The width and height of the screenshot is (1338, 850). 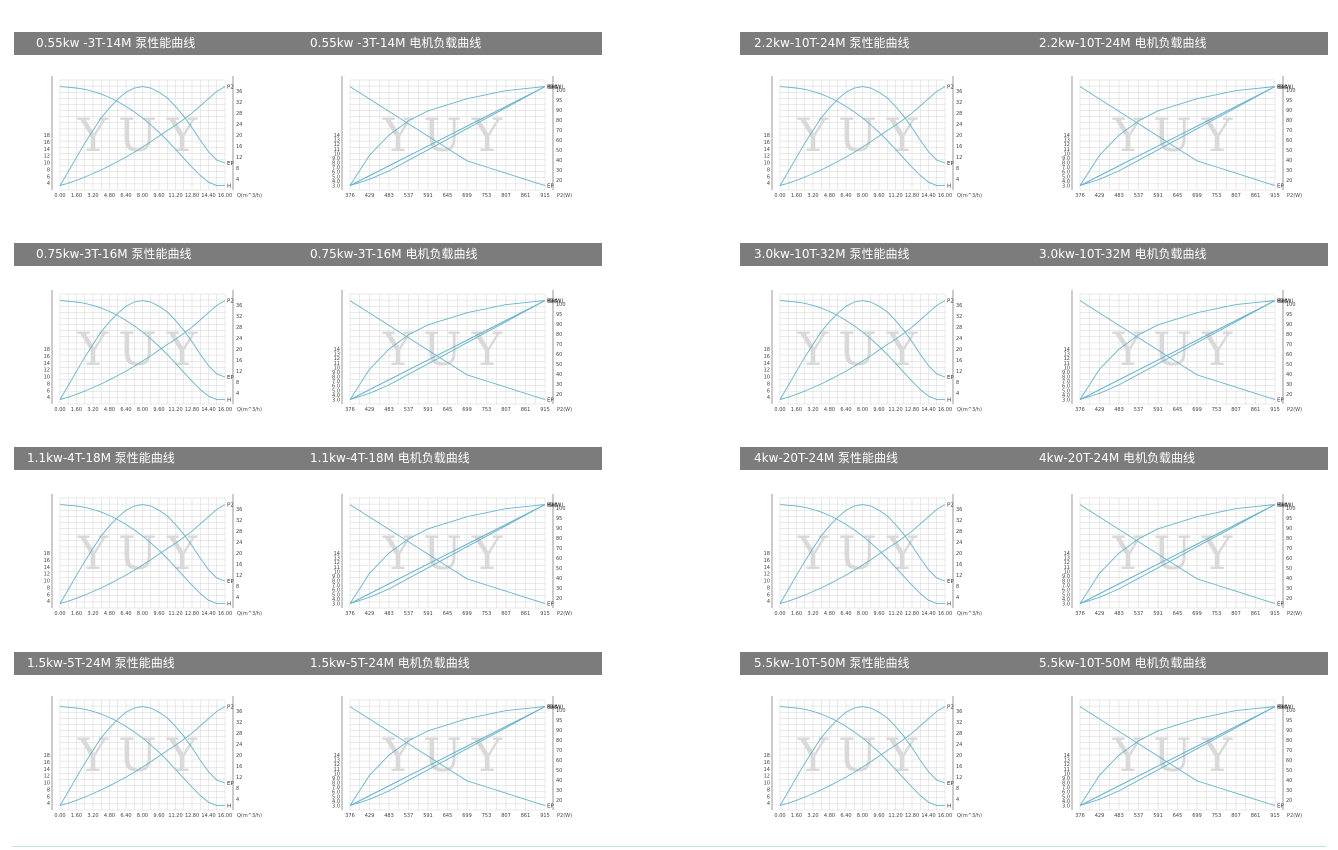 What do you see at coordinates (1280, 401) in the screenshot?
I see `series-label: EP` at bounding box center [1280, 401].